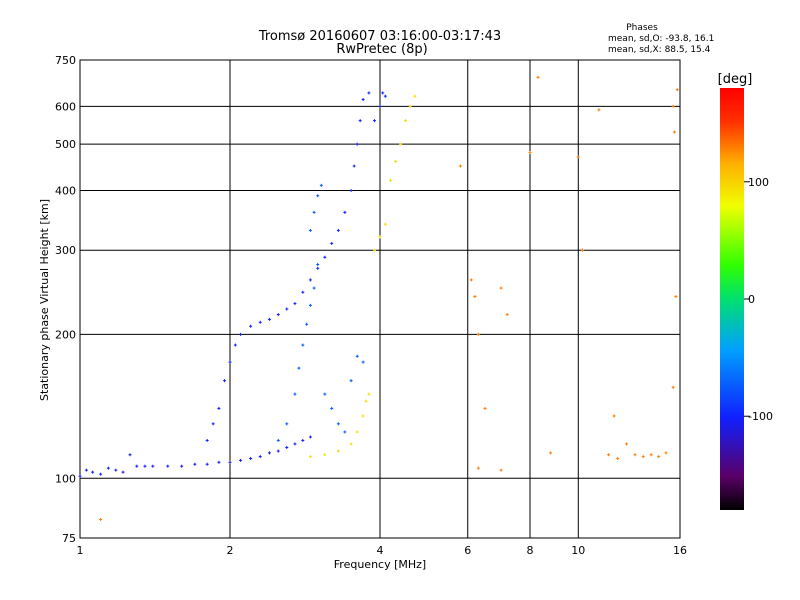  What do you see at coordinates (642, 28) in the screenshot?
I see `stats-heading: Phases` at bounding box center [642, 28].